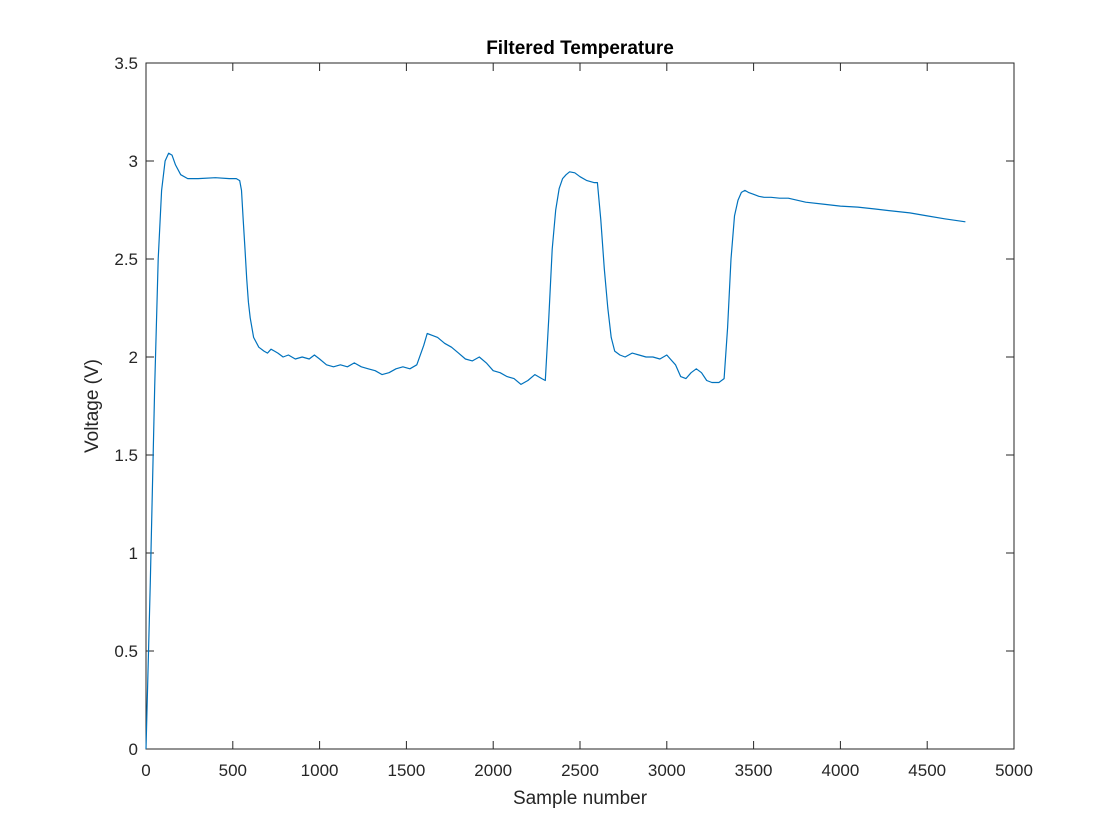  What do you see at coordinates (233, 770) in the screenshot?
I see `x-tick-label: 500` at bounding box center [233, 770].